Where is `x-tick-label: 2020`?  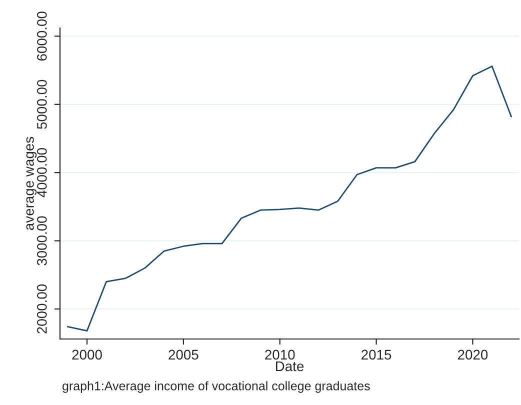
x-tick-label: 2020 is located at coordinates (473, 355).